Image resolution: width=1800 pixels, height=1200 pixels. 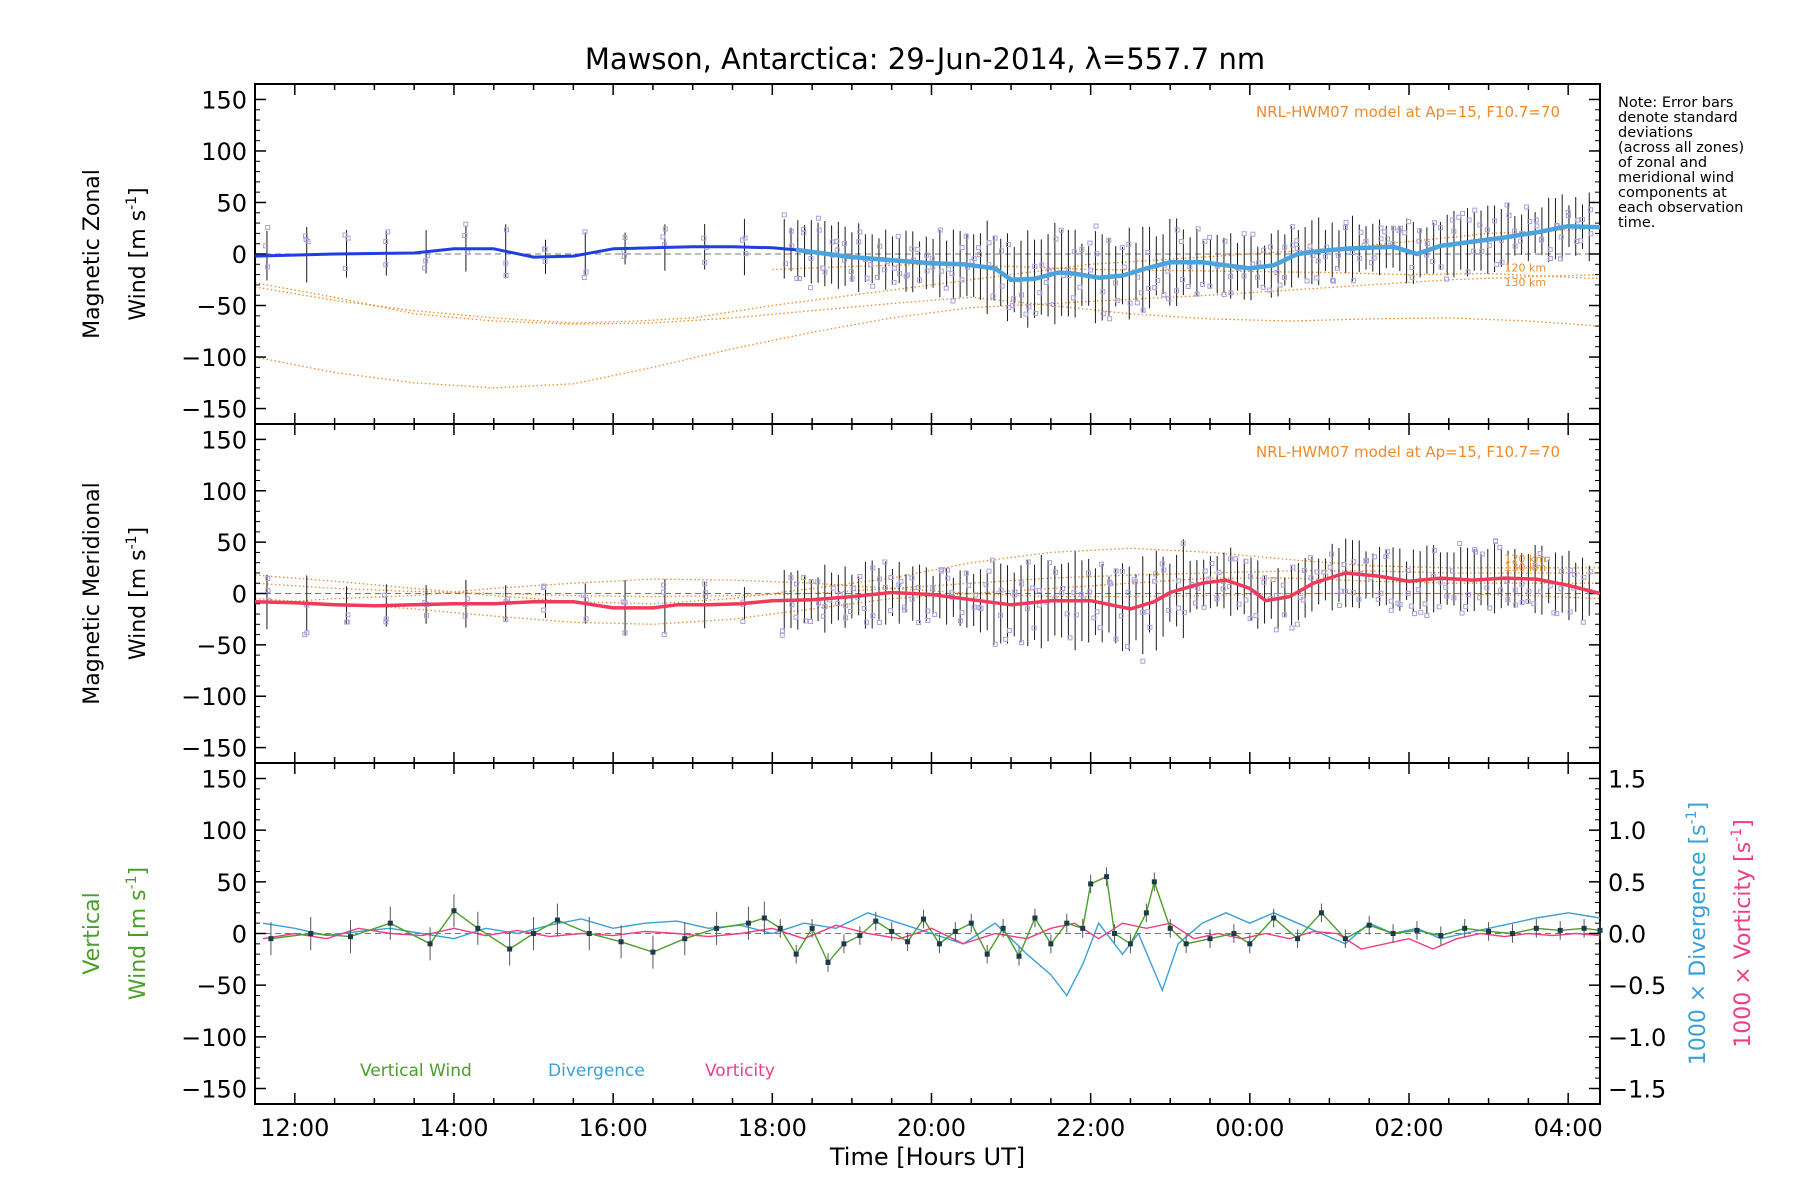 I want to click on legend-divergence: Divergence, so click(x=596, y=1071).